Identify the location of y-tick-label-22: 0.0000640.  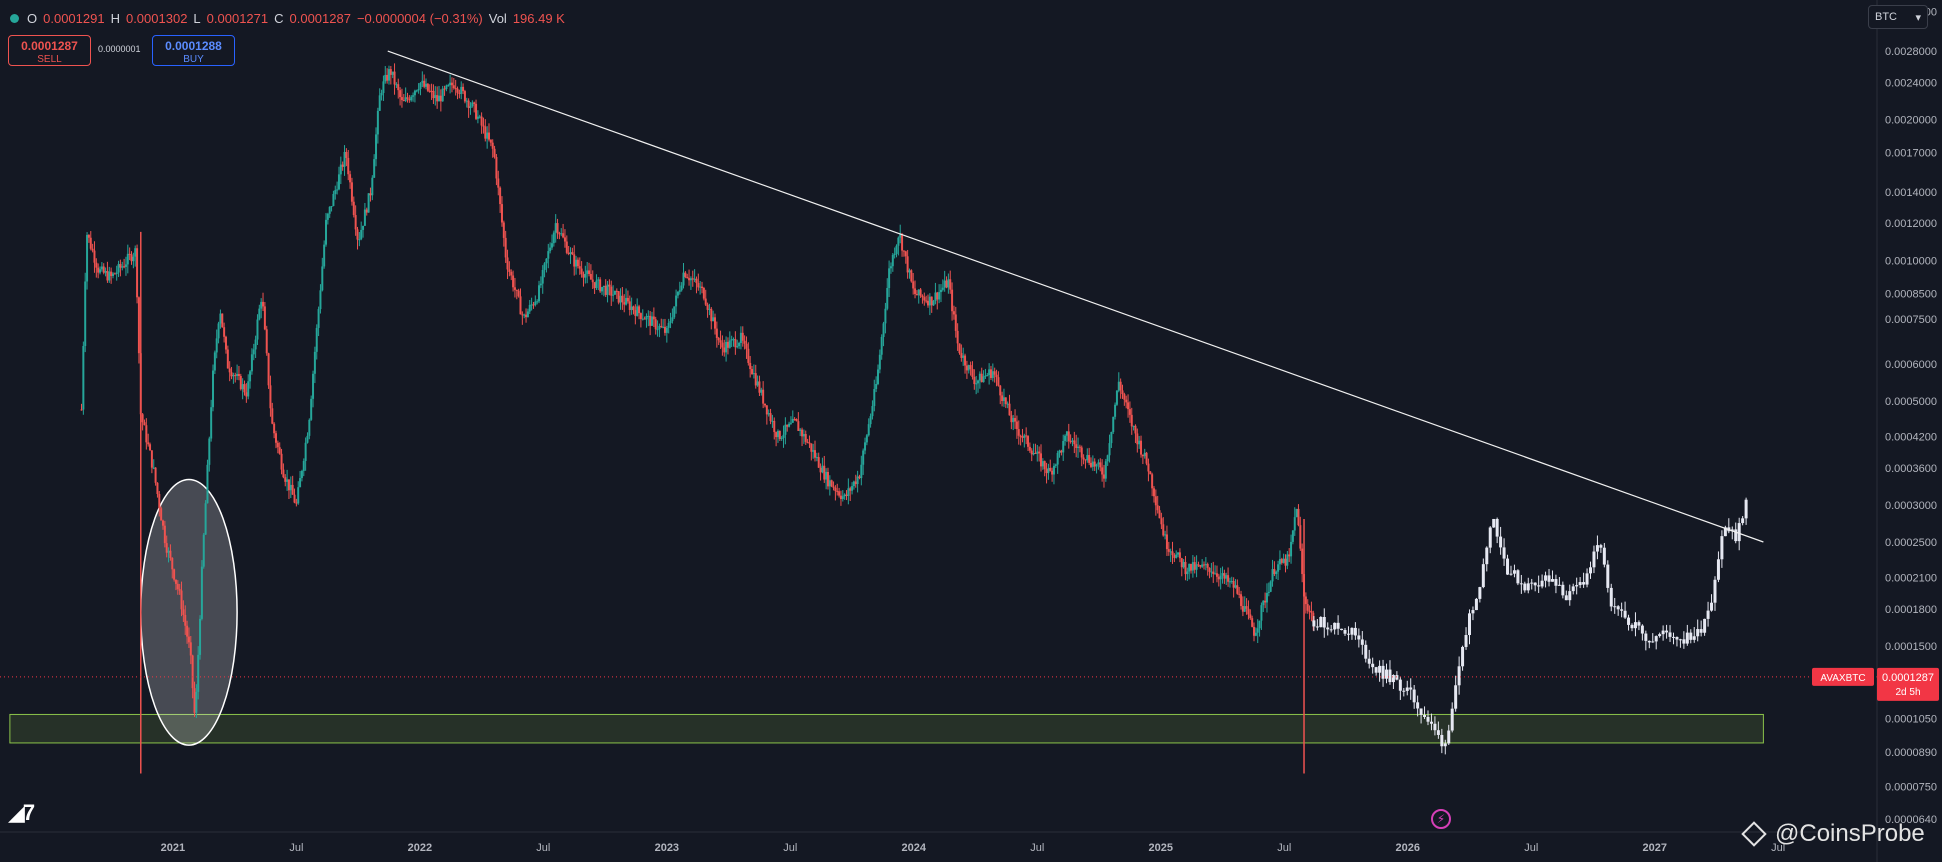
(1911, 820).